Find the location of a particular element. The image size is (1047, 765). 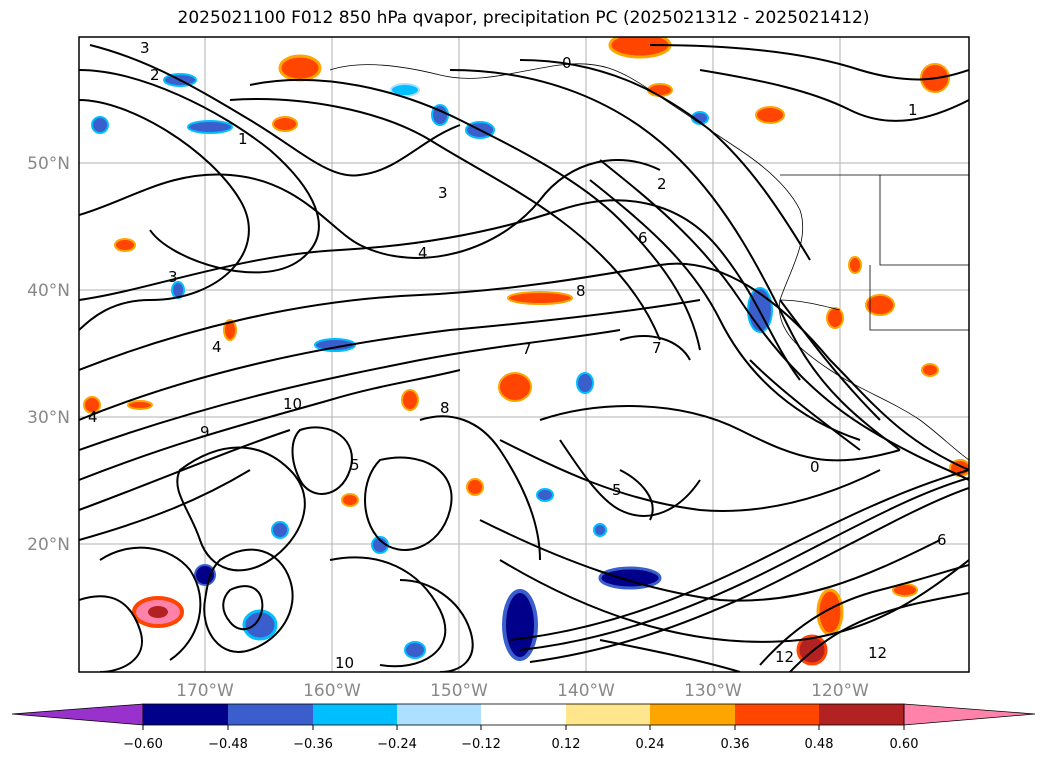

colorbar-tick-label: 0.12 is located at coordinates (566, 744).